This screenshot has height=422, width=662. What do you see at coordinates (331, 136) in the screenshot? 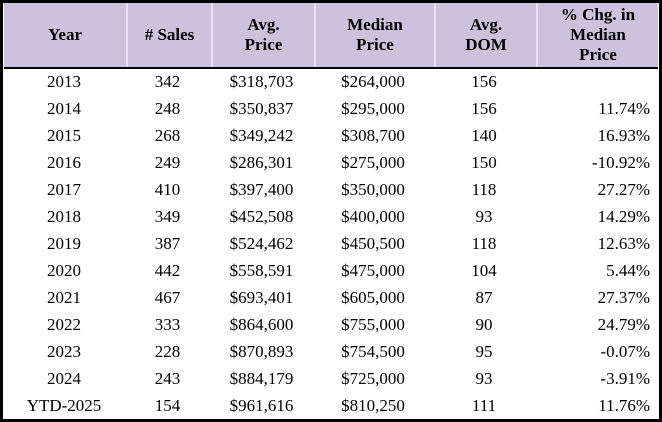
I see `table-row: 2015 268 $349,242 $308,700 140 16.93%` at bounding box center [331, 136].